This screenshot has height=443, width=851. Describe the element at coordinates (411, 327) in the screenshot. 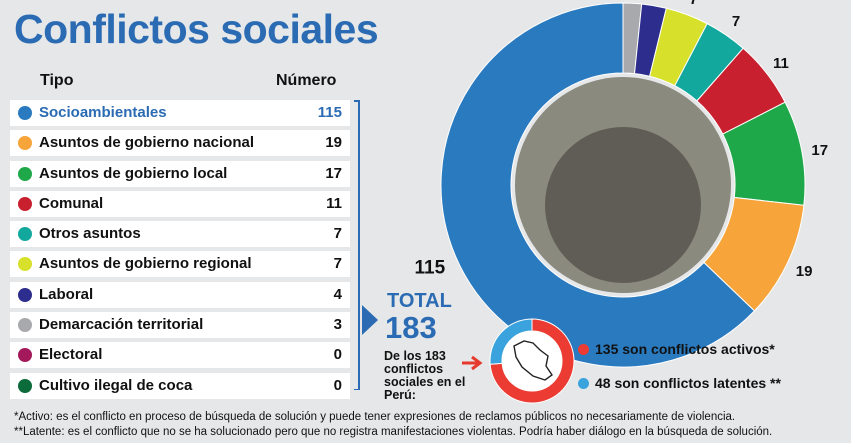

I see `total-value: 183` at that location.